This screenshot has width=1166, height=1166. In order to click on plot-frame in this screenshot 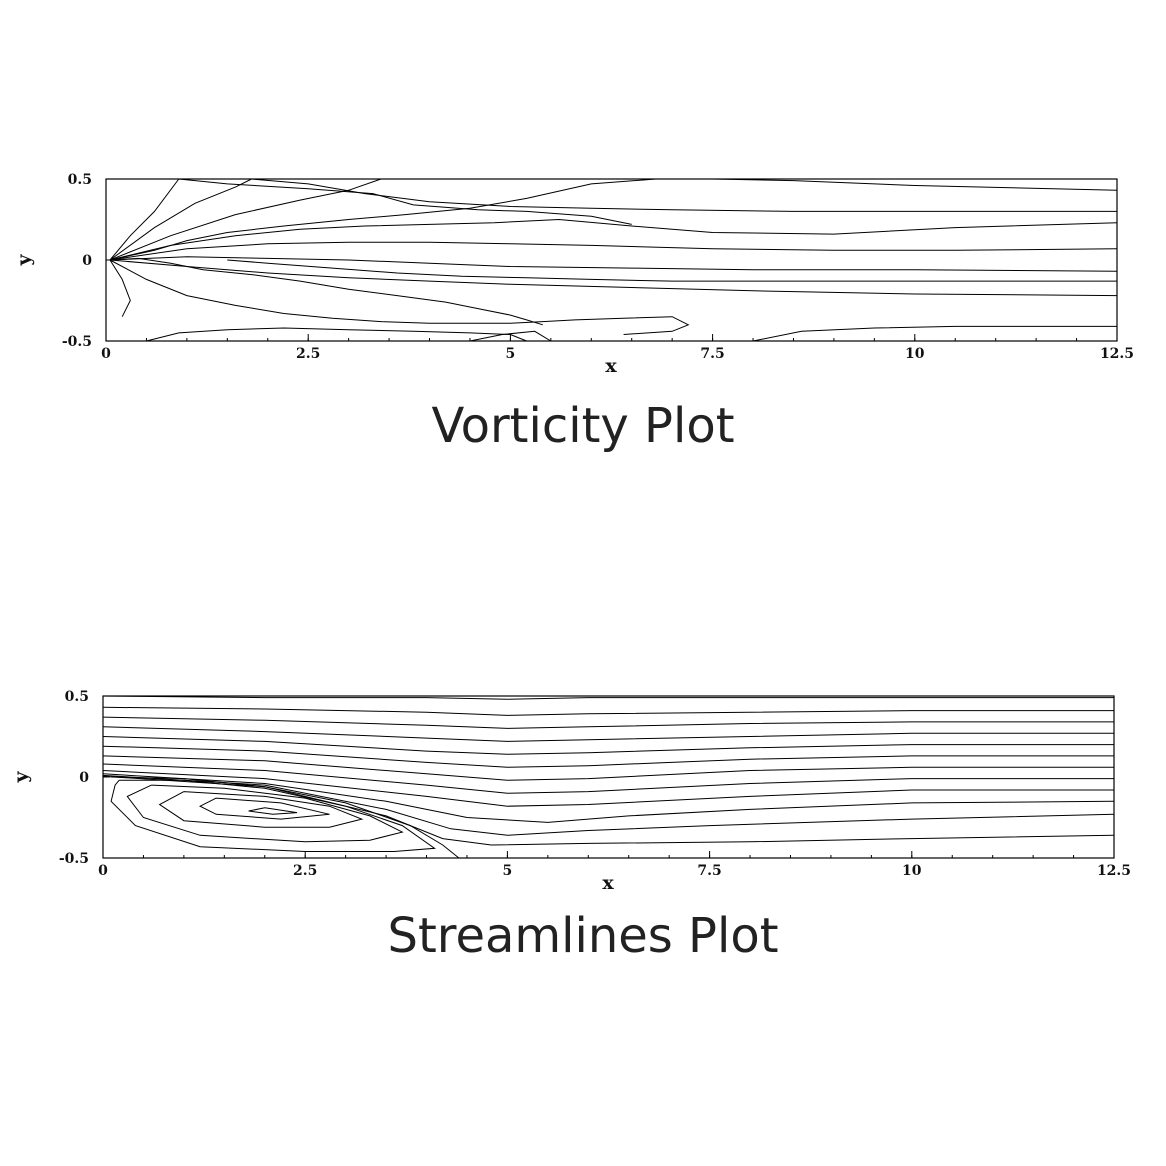, I will do `click(611, 260)`.